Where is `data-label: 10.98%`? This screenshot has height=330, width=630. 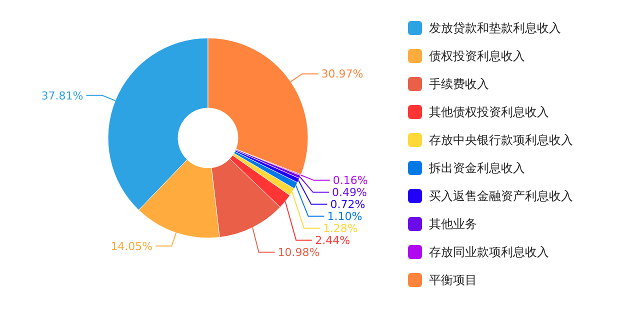 data-label: 10.98% is located at coordinates (299, 253).